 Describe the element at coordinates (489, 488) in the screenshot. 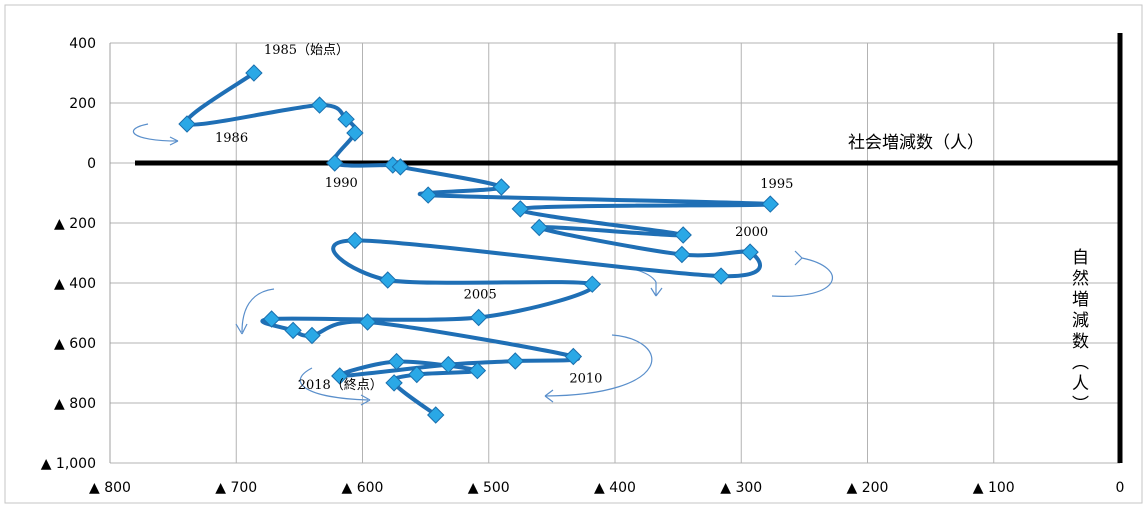

I see `x-tick-label: ▲ 500` at that location.